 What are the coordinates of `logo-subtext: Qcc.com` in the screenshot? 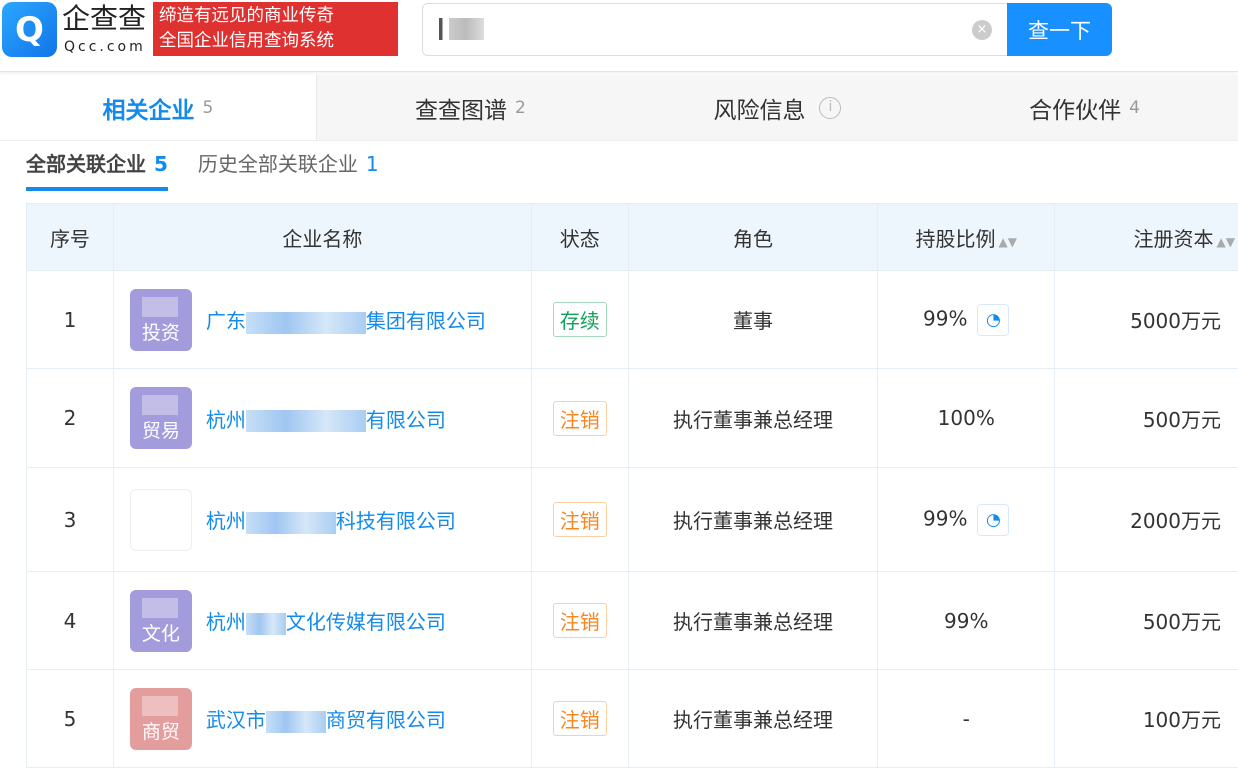 It's located at (107, 47).